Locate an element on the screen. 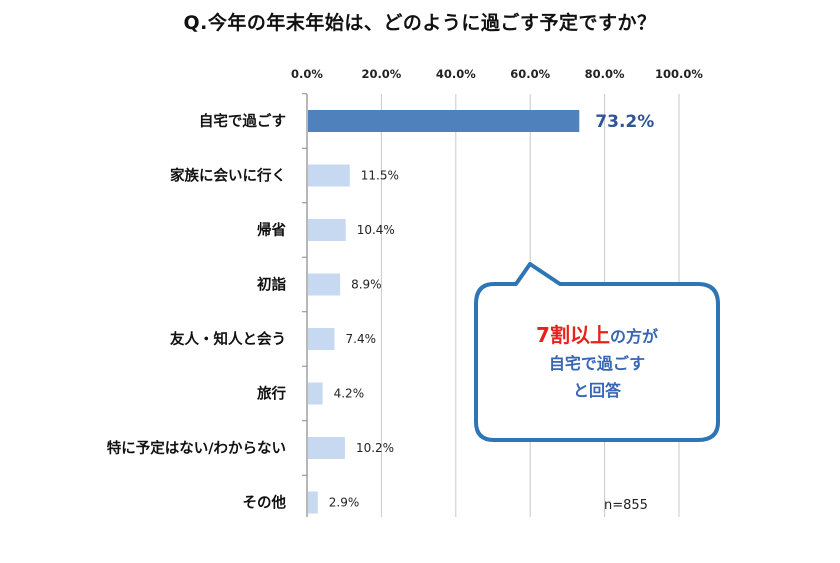  callout-text: 7割以上の方が 自宅で過ごす と回答 is located at coordinates (597, 363).